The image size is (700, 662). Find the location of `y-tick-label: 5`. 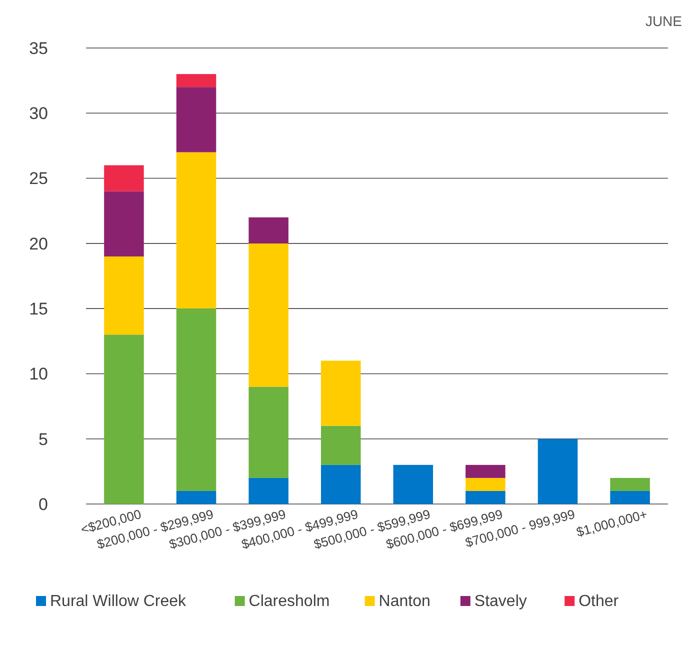

y-tick-label: 5 is located at coordinates (43, 439).